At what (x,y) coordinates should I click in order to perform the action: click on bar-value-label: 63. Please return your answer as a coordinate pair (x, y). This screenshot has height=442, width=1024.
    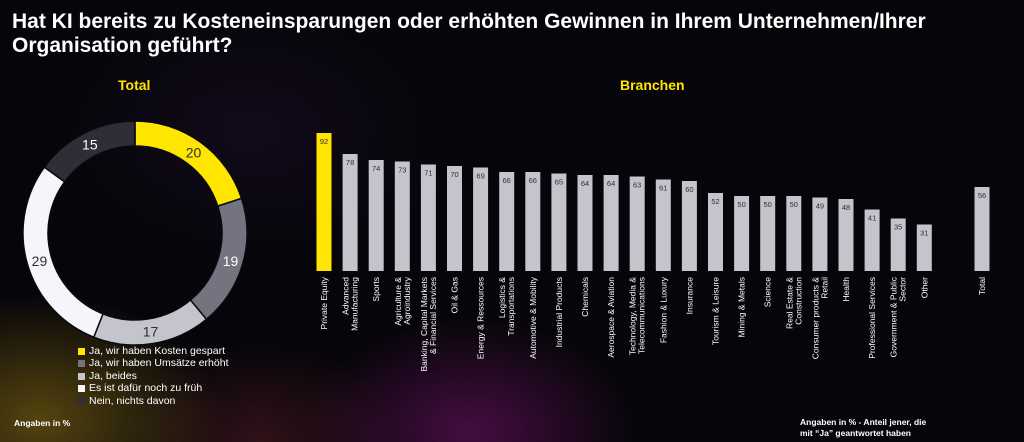
    Looking at the image, I should click on (637, 185).